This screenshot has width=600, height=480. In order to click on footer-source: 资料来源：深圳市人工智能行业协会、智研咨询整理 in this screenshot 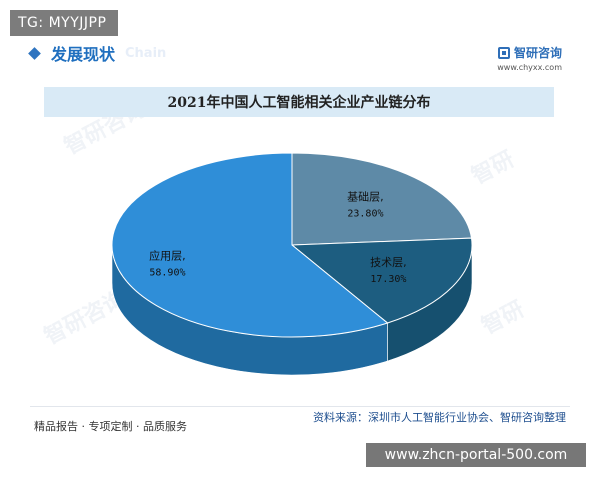, I will do `click(439, 417)`.